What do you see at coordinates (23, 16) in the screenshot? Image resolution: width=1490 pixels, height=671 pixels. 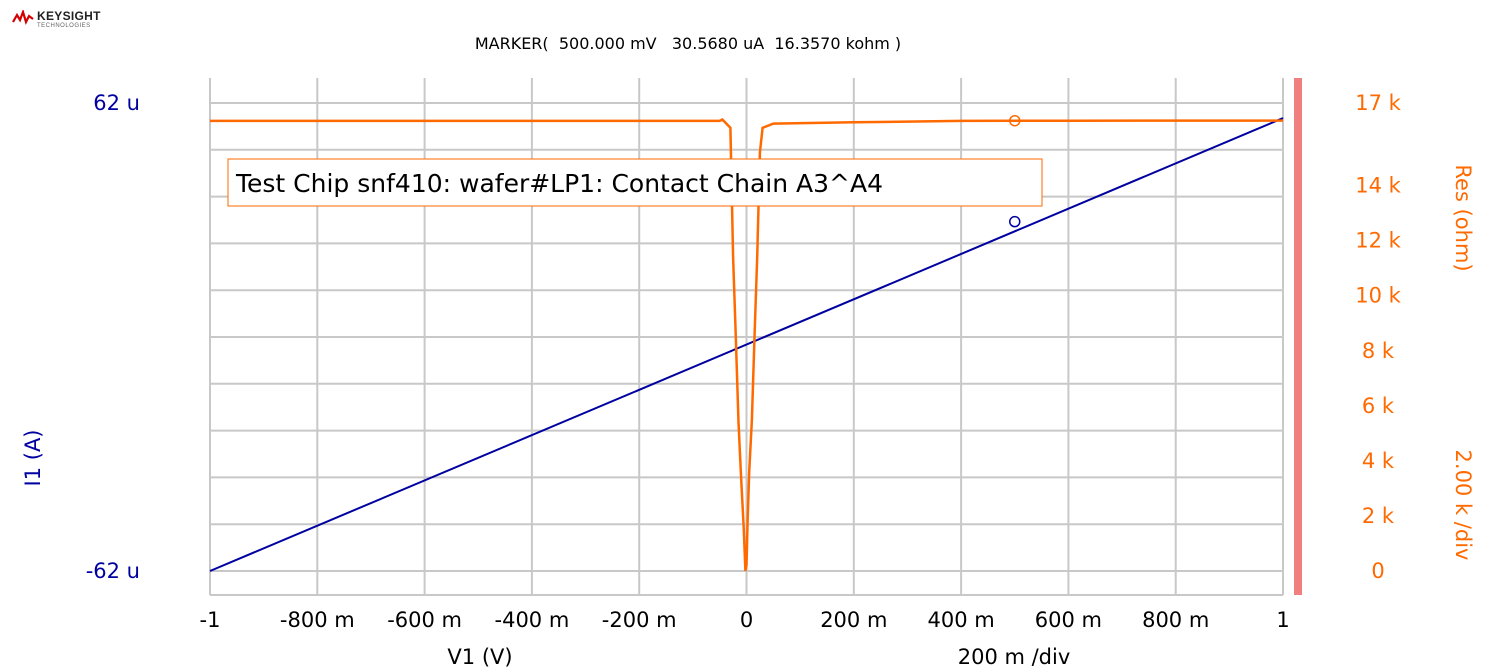 I see `keysight-wave-icon` at bounding box center [23, 16].